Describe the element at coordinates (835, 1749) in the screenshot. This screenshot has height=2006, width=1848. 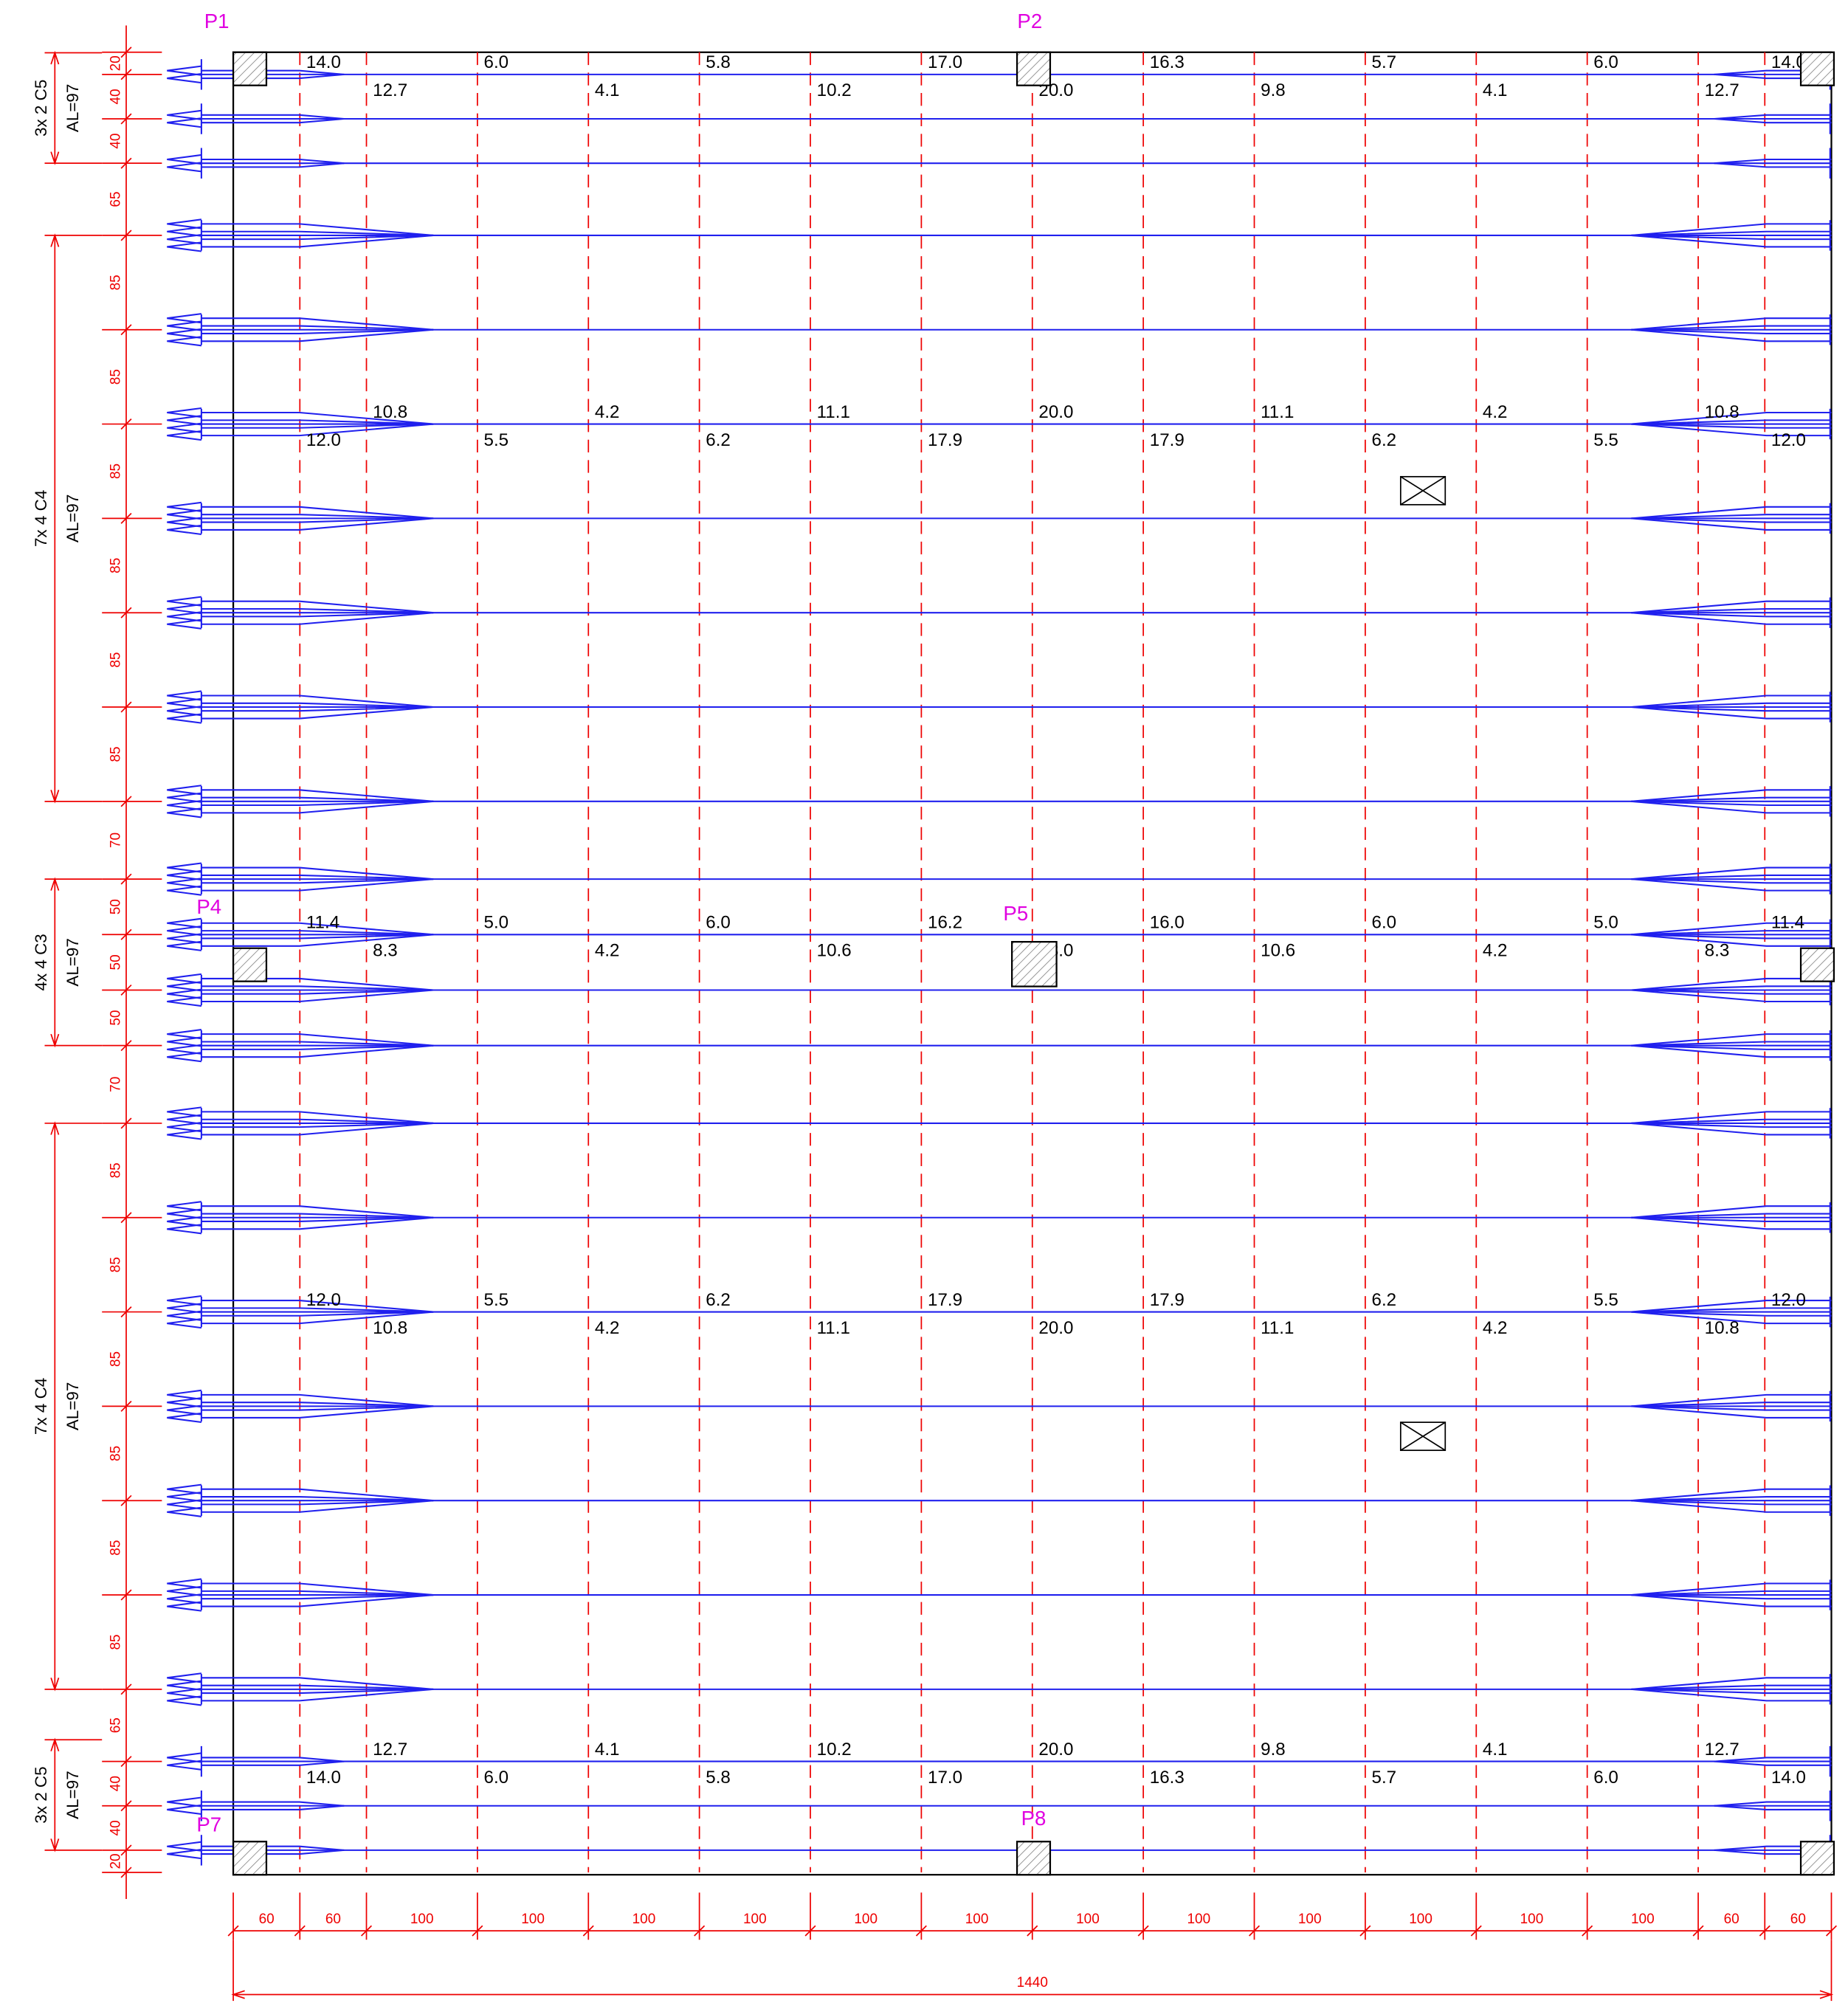
I see `profile-height: 10.2` at that location.